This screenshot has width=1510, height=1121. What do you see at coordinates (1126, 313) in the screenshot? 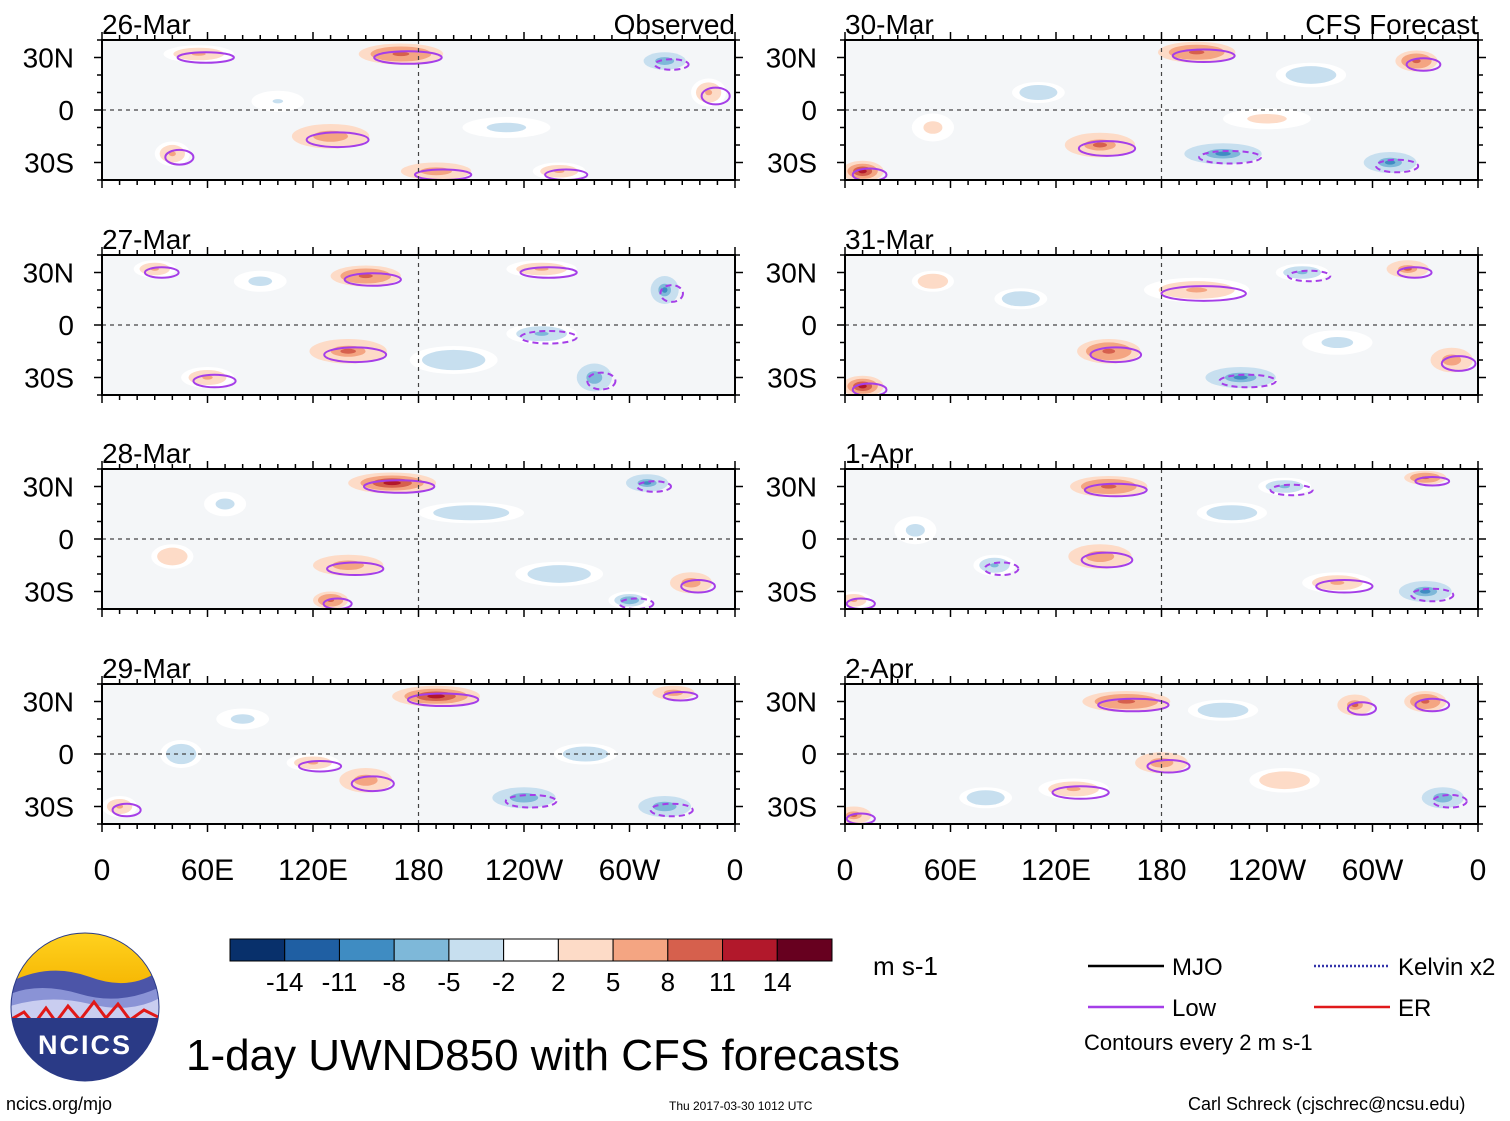
I see `map-panel: 30N 0 30S 31-Mar` at bounding box center [1126, 313].